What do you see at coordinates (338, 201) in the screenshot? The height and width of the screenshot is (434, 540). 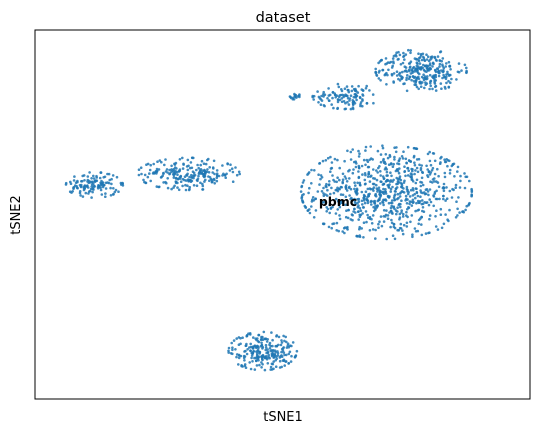 I see `cluster-label-pbmc: pbmc` at bounding box center [338, 201].